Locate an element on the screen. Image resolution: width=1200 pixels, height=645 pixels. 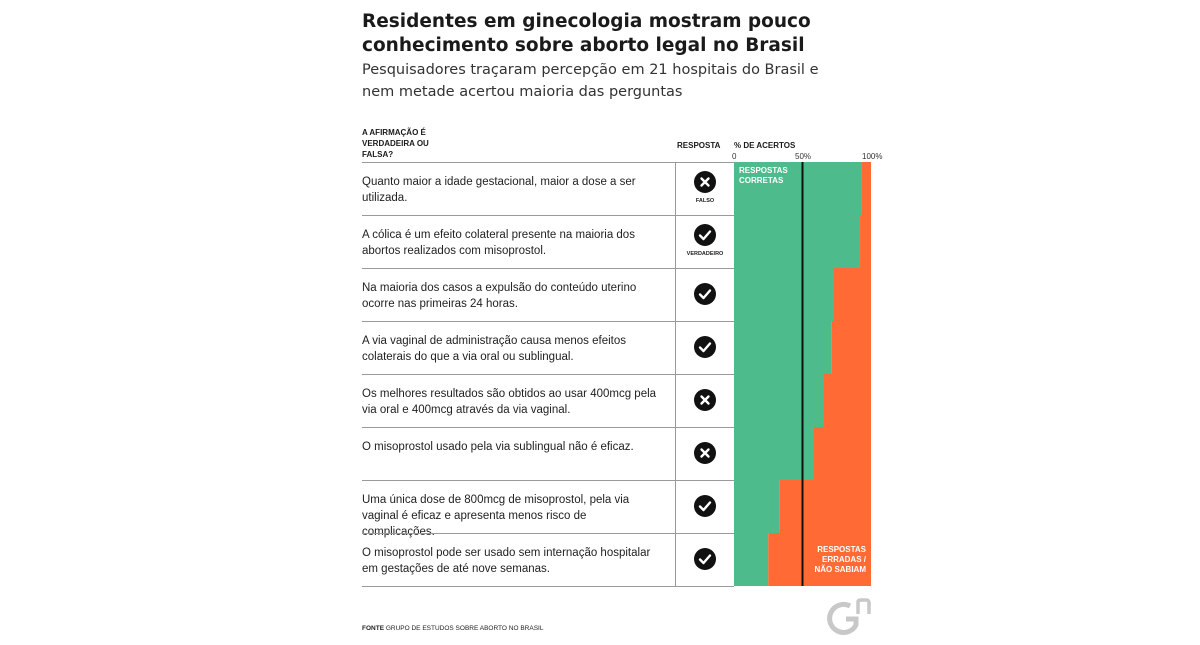
tick-label-0: 0 is located at coordinates (734, 156).